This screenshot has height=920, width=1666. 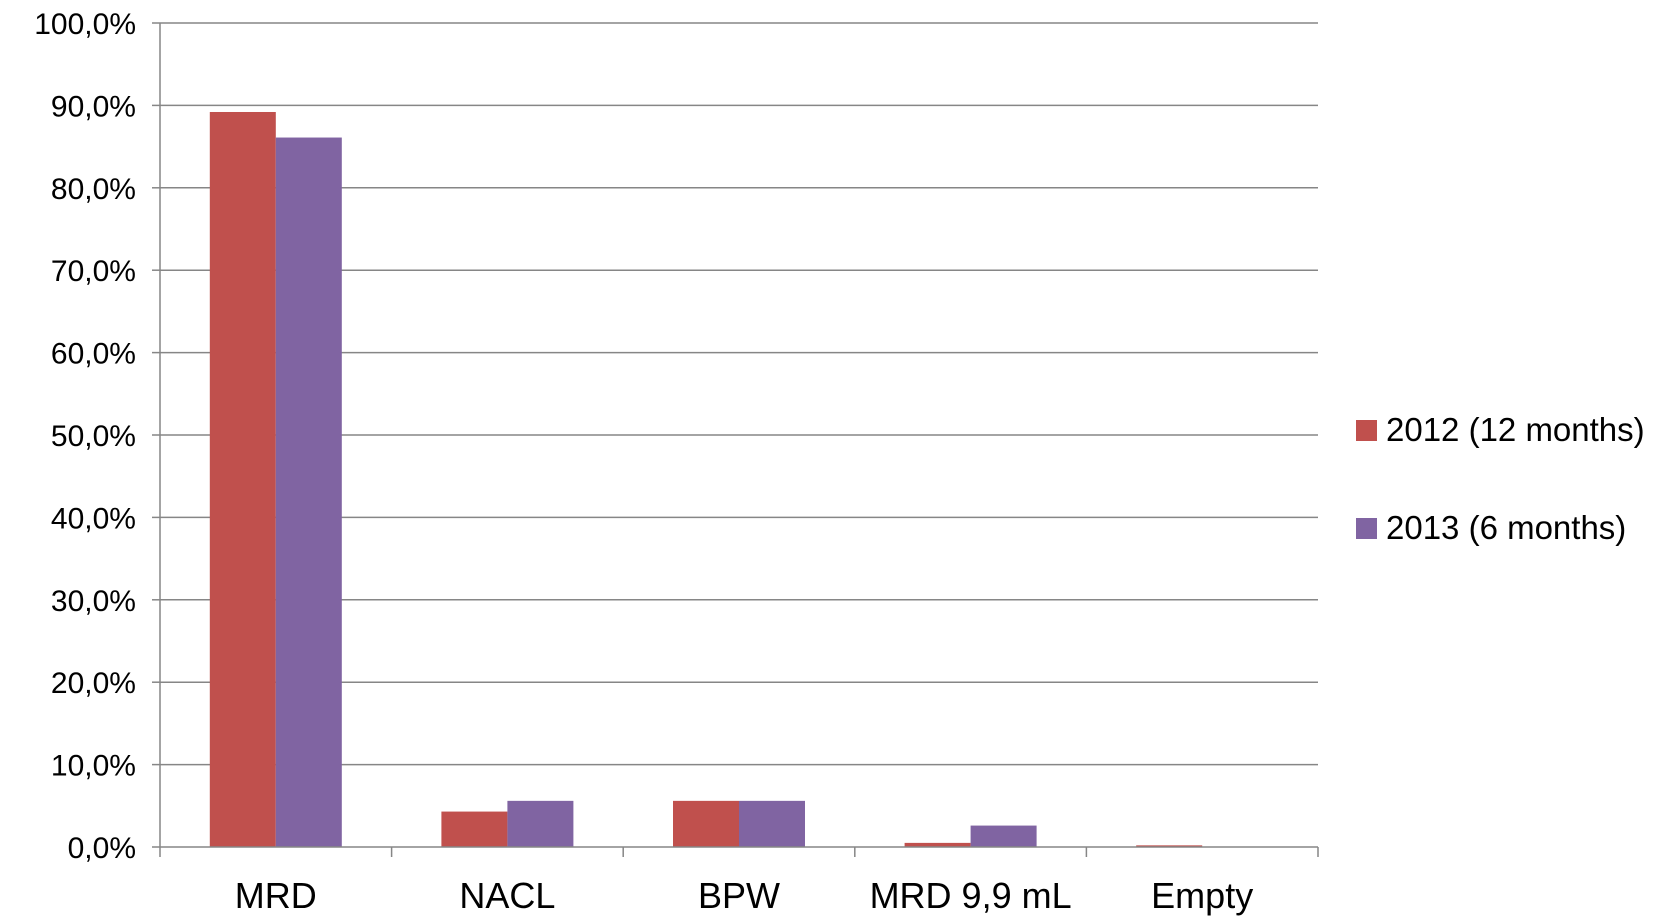 I want to click on y-tick-label: 60,0%, so click(x=93, y=354).